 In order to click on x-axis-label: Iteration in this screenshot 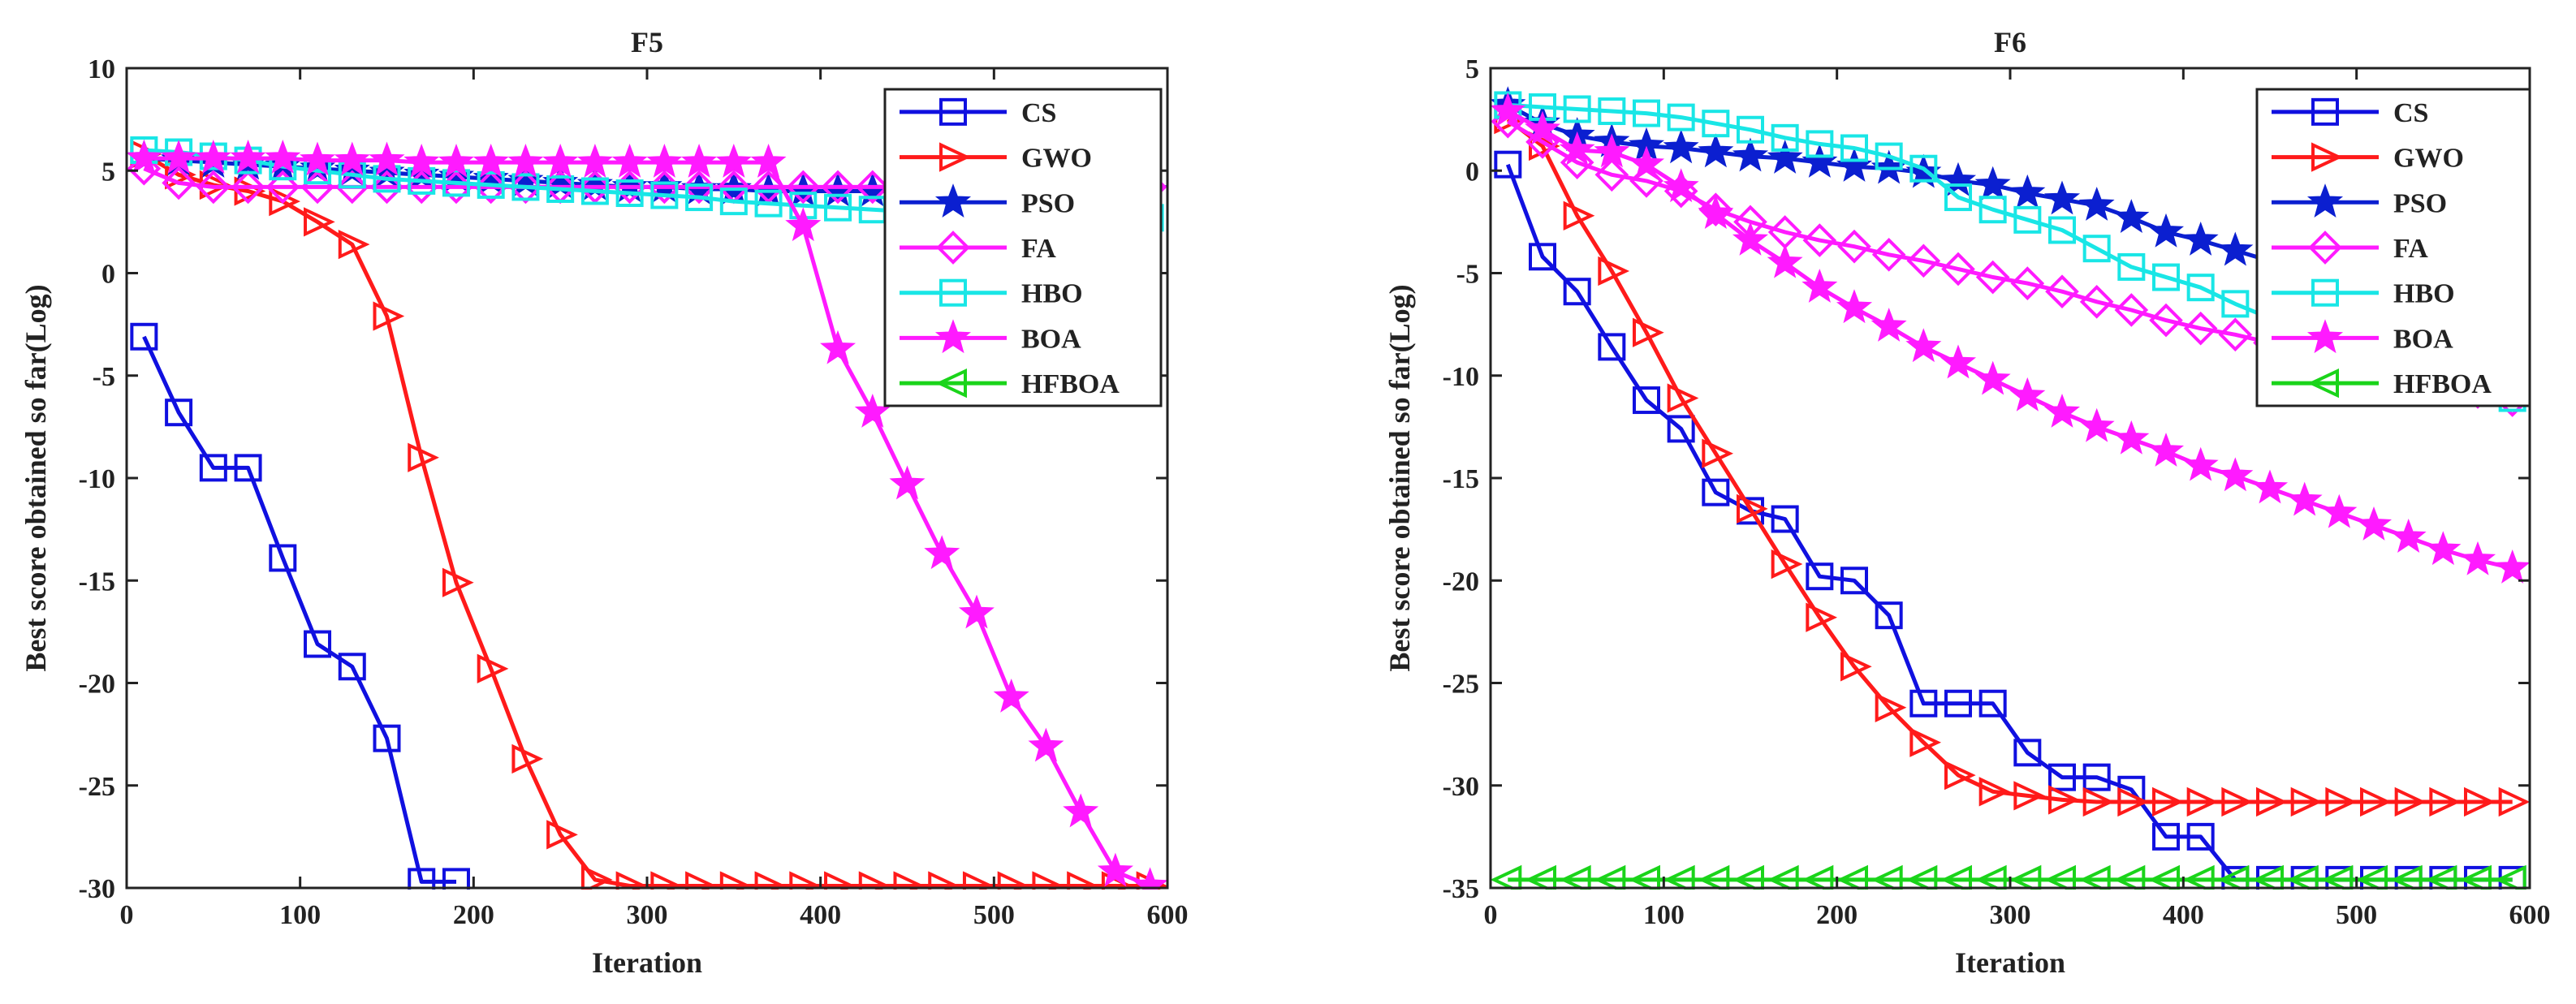, I will do `click(647, 962)`.